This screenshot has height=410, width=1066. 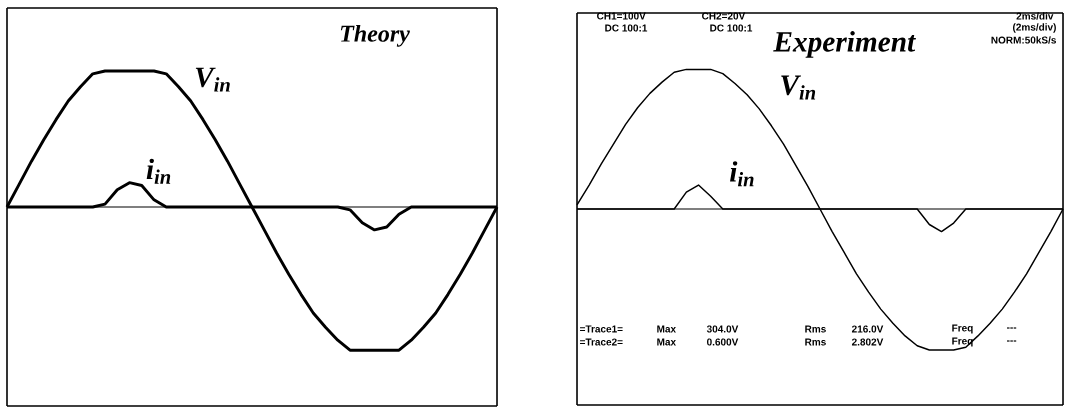 What do you see at coordinates (601, 342) in the screenshot?
I see `annotation: =Trace2=` at bounding box center [601, 342].